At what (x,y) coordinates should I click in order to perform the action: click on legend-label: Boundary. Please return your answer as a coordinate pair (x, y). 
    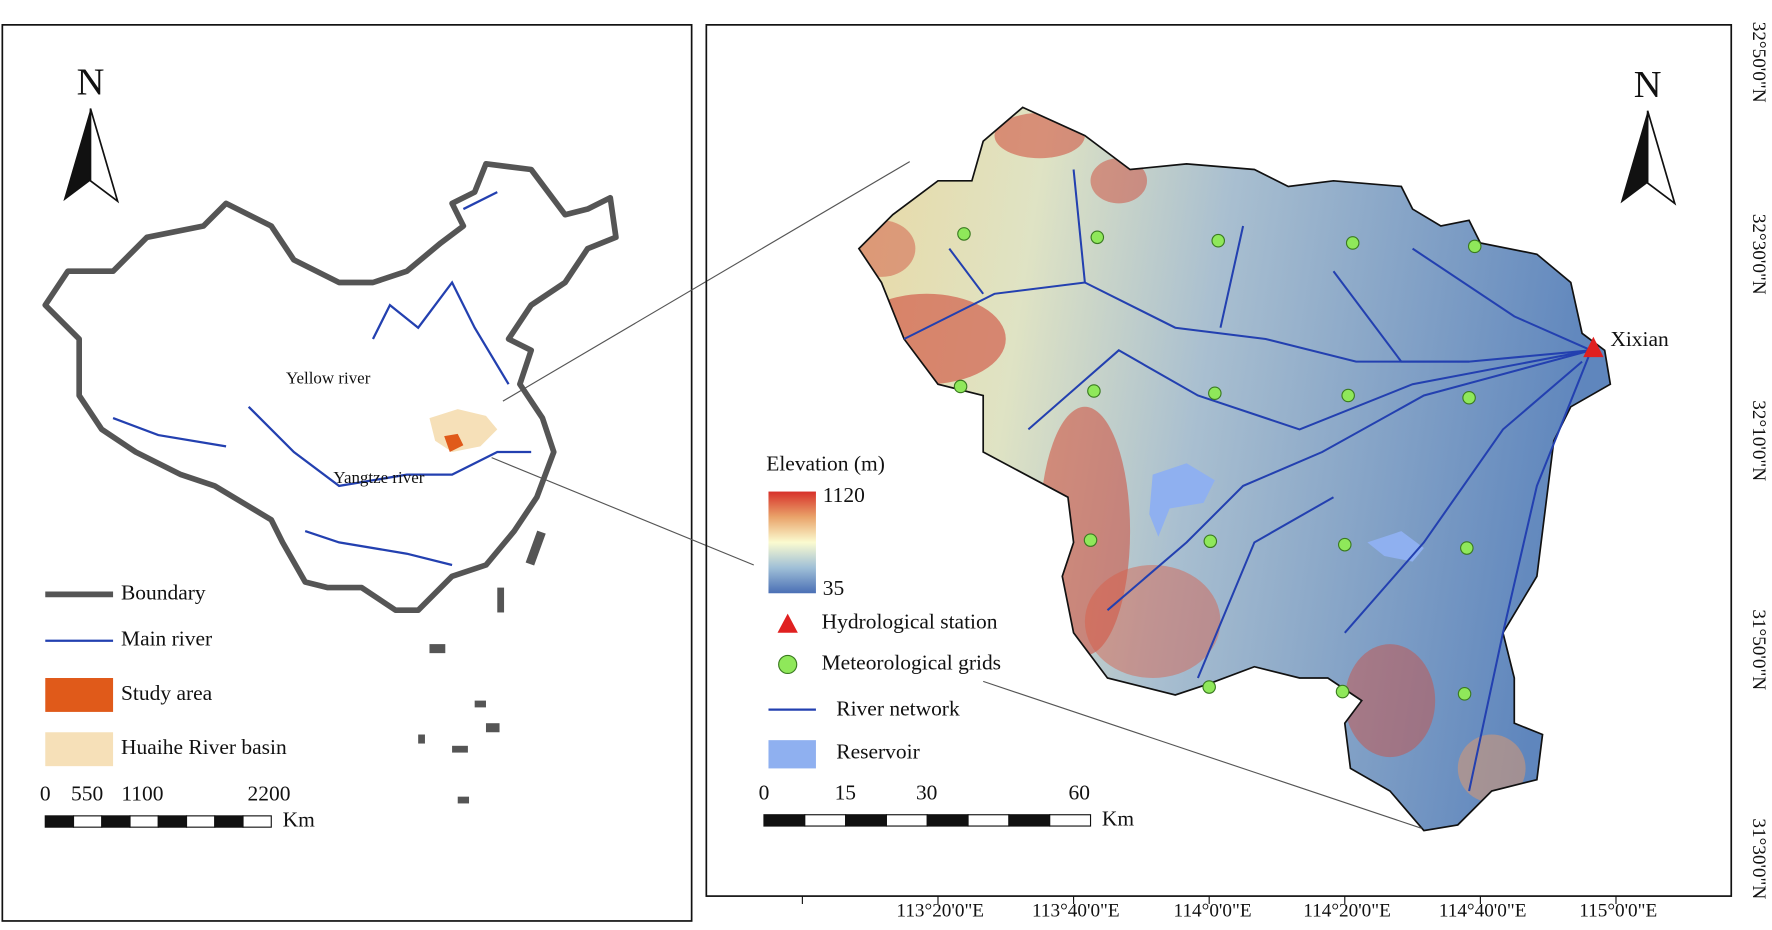
    Looking at the image, I should click on (163, 592).